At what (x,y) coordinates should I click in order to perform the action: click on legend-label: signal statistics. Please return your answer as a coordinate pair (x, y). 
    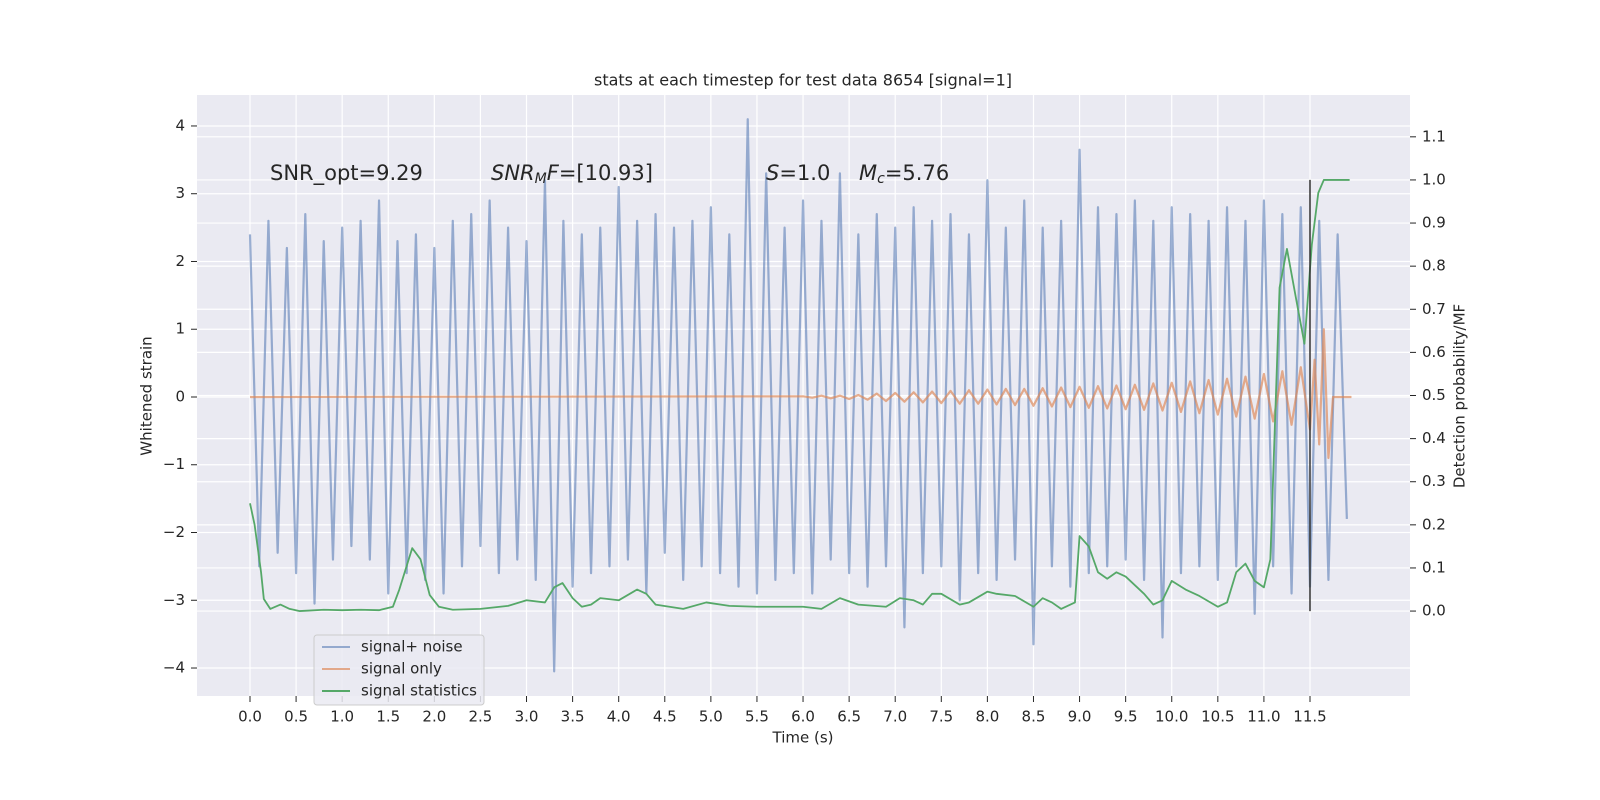
    Looking at the image, I should click on (419, 691).